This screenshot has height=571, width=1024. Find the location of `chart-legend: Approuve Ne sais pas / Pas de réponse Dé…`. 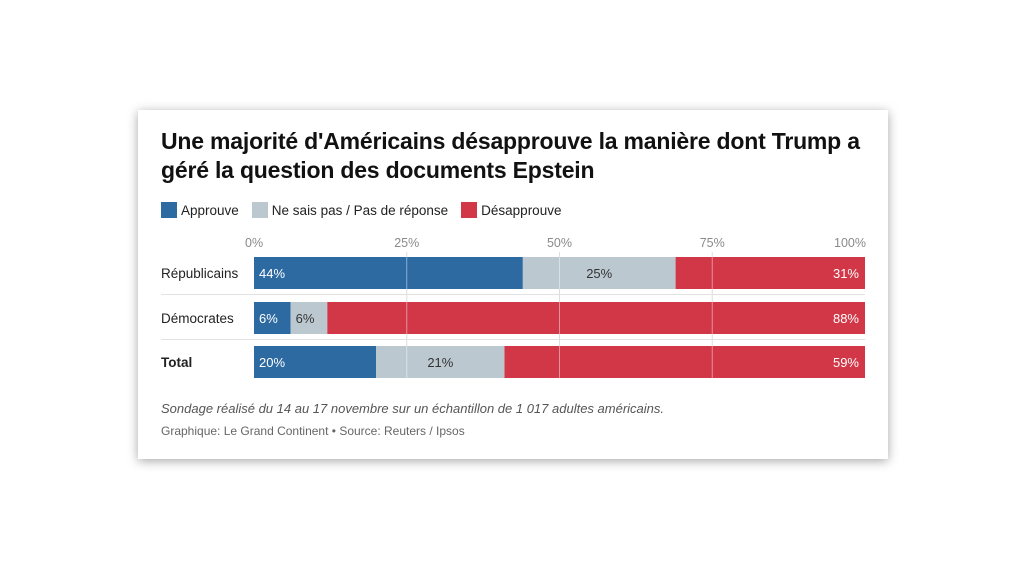

chart-legend: Approuve Ne sais pas / Pas de réponse Dé… is located at coordinates (367, 210).